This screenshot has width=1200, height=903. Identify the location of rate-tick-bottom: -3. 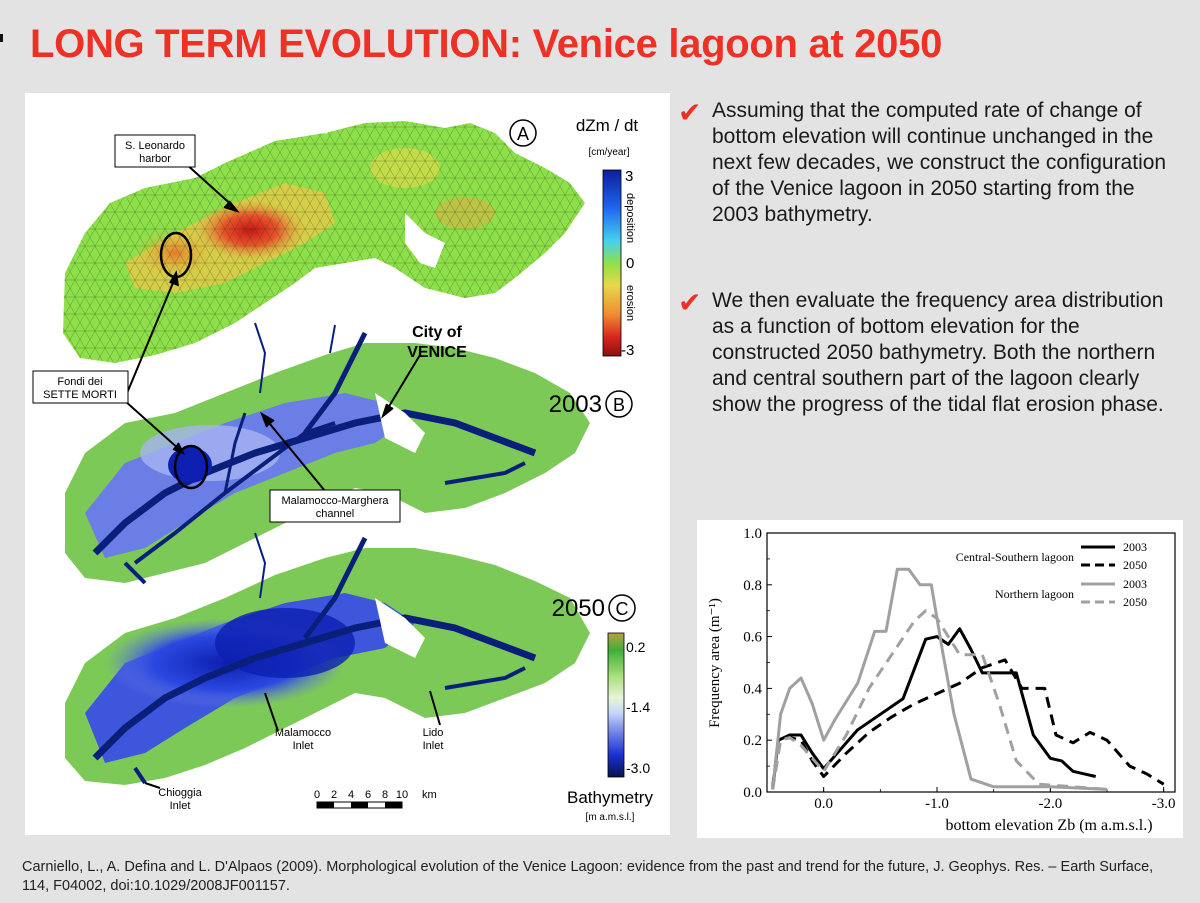
(627, 350).